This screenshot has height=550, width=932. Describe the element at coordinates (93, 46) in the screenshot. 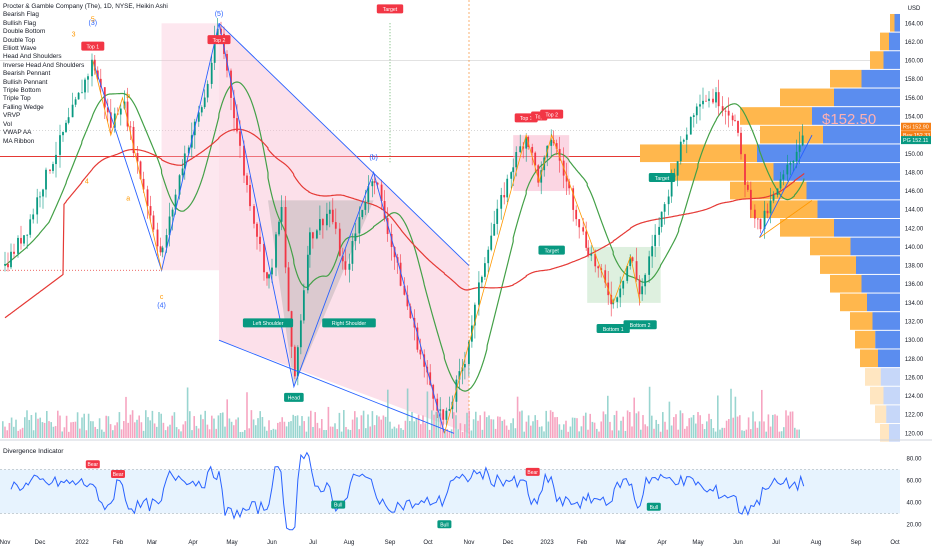

I see `pattern-tag` at that location.